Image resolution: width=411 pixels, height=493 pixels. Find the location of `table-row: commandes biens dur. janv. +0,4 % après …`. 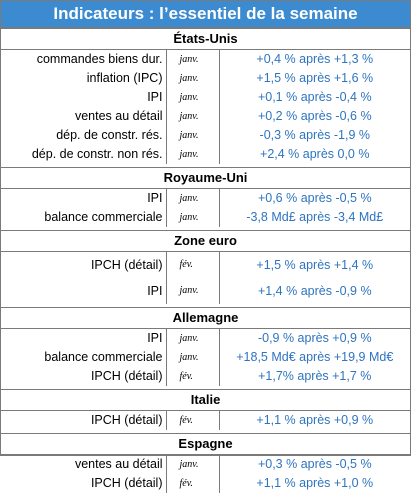

table-row: commandes biens dur. janv. +0,4 % après … is located at coordinates (206, 59).